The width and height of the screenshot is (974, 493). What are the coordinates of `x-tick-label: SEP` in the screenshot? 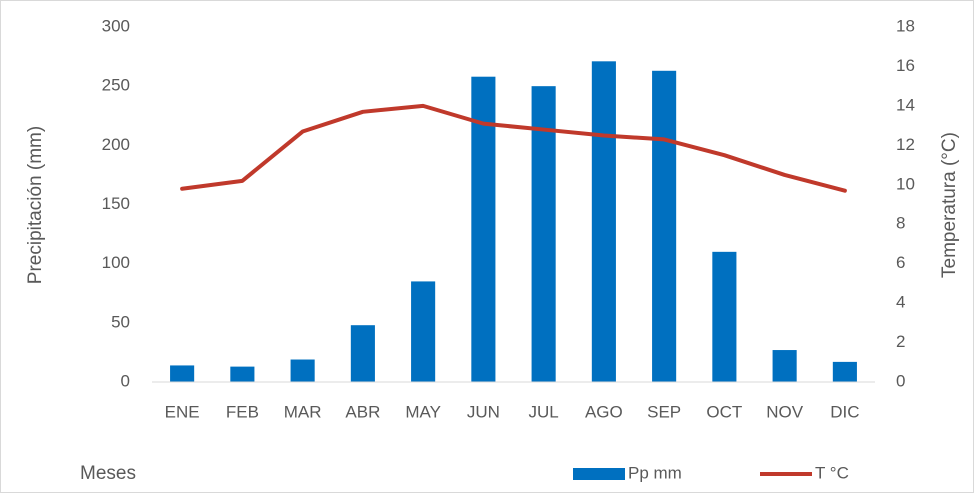 It's located at (664, 411).